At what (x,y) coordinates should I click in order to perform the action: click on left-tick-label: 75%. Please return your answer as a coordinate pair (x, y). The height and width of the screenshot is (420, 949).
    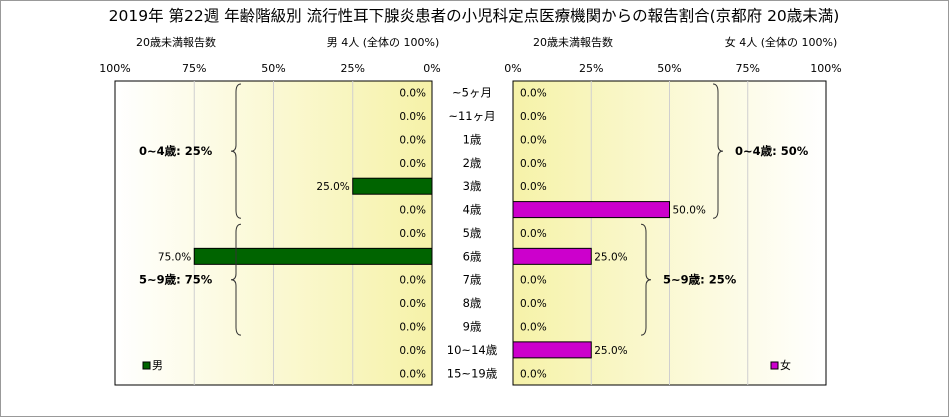
    Looking at the image, I should click on (194, 68).